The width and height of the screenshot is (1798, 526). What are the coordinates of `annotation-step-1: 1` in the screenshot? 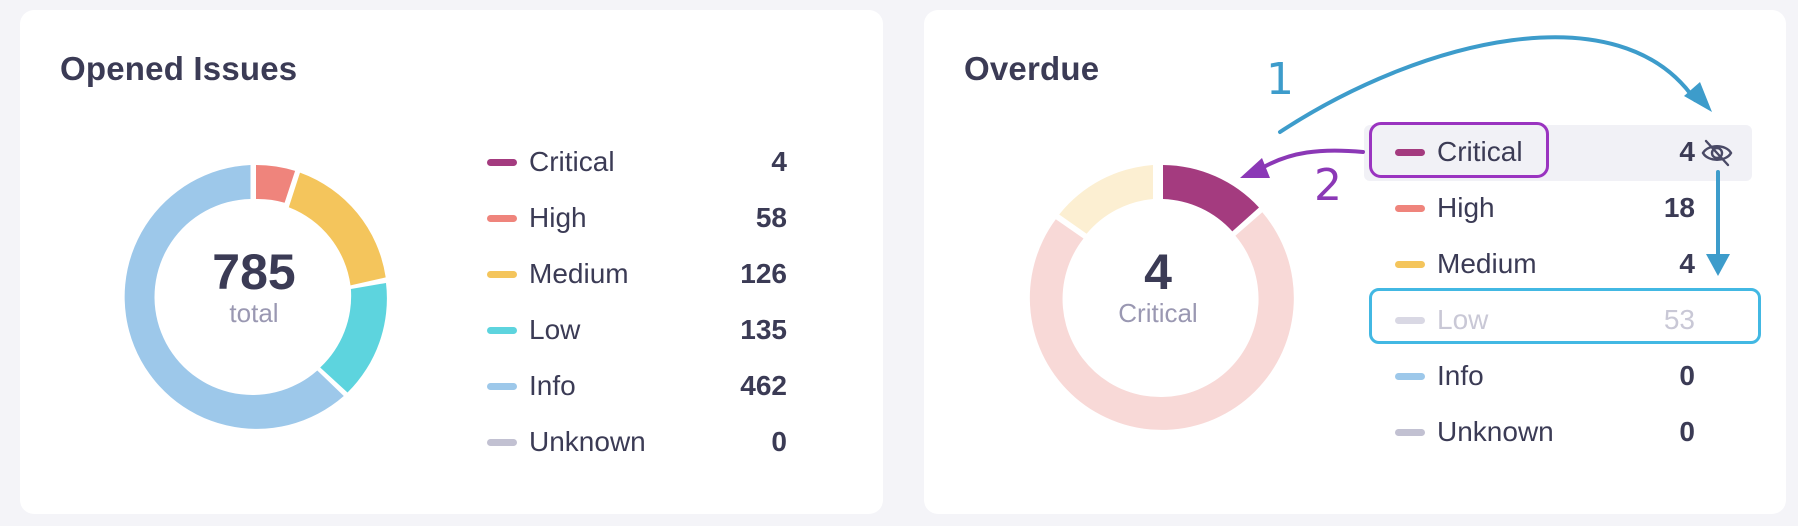 It's located at (1280, 79).